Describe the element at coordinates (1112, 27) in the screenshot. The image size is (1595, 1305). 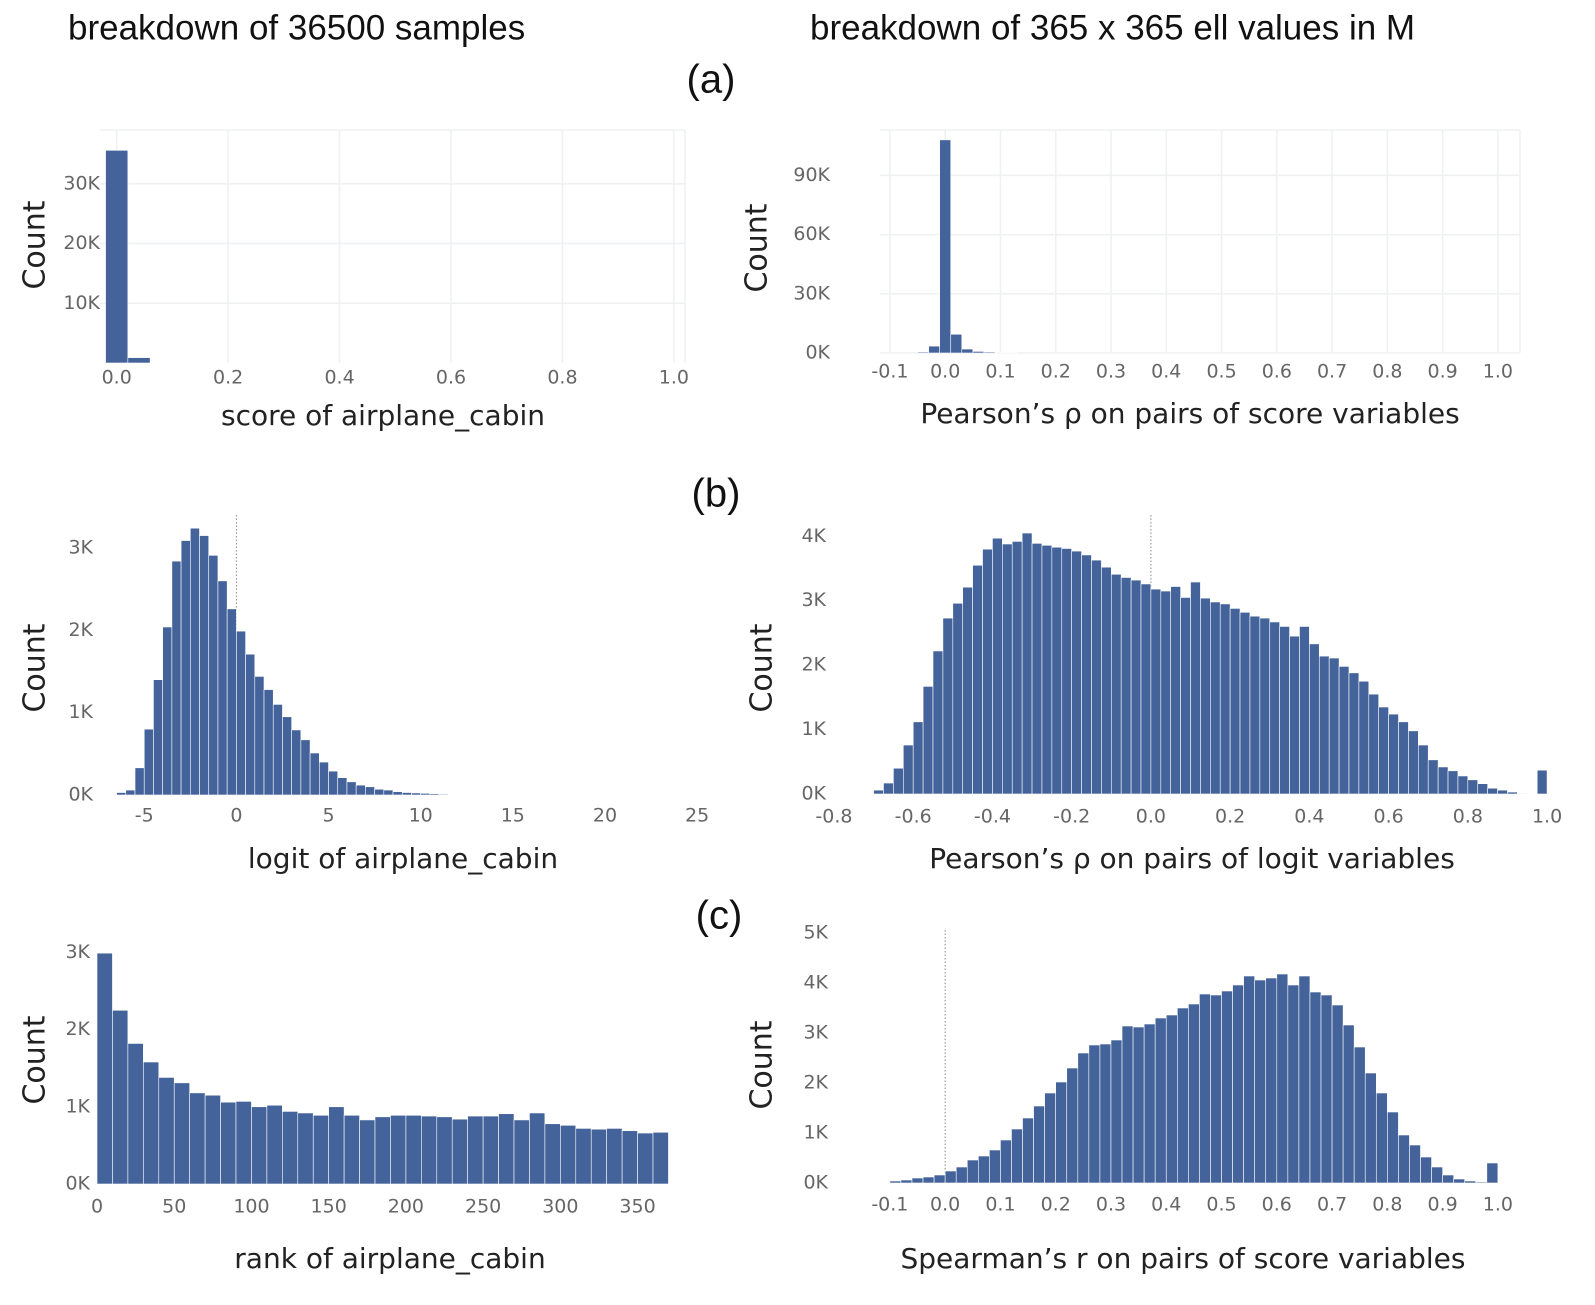
I see `header-right: breakdown of 365 x 365 ell values in M` at that location.